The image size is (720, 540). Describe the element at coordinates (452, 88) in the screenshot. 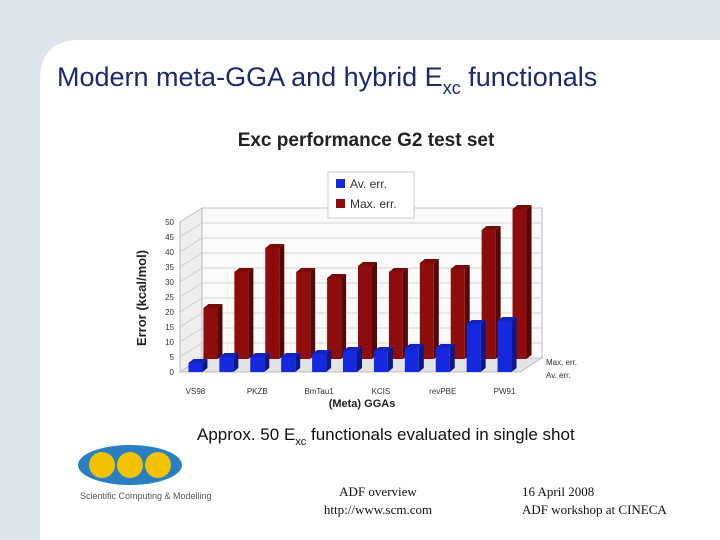

I see `title-subscript: xc` at that location.